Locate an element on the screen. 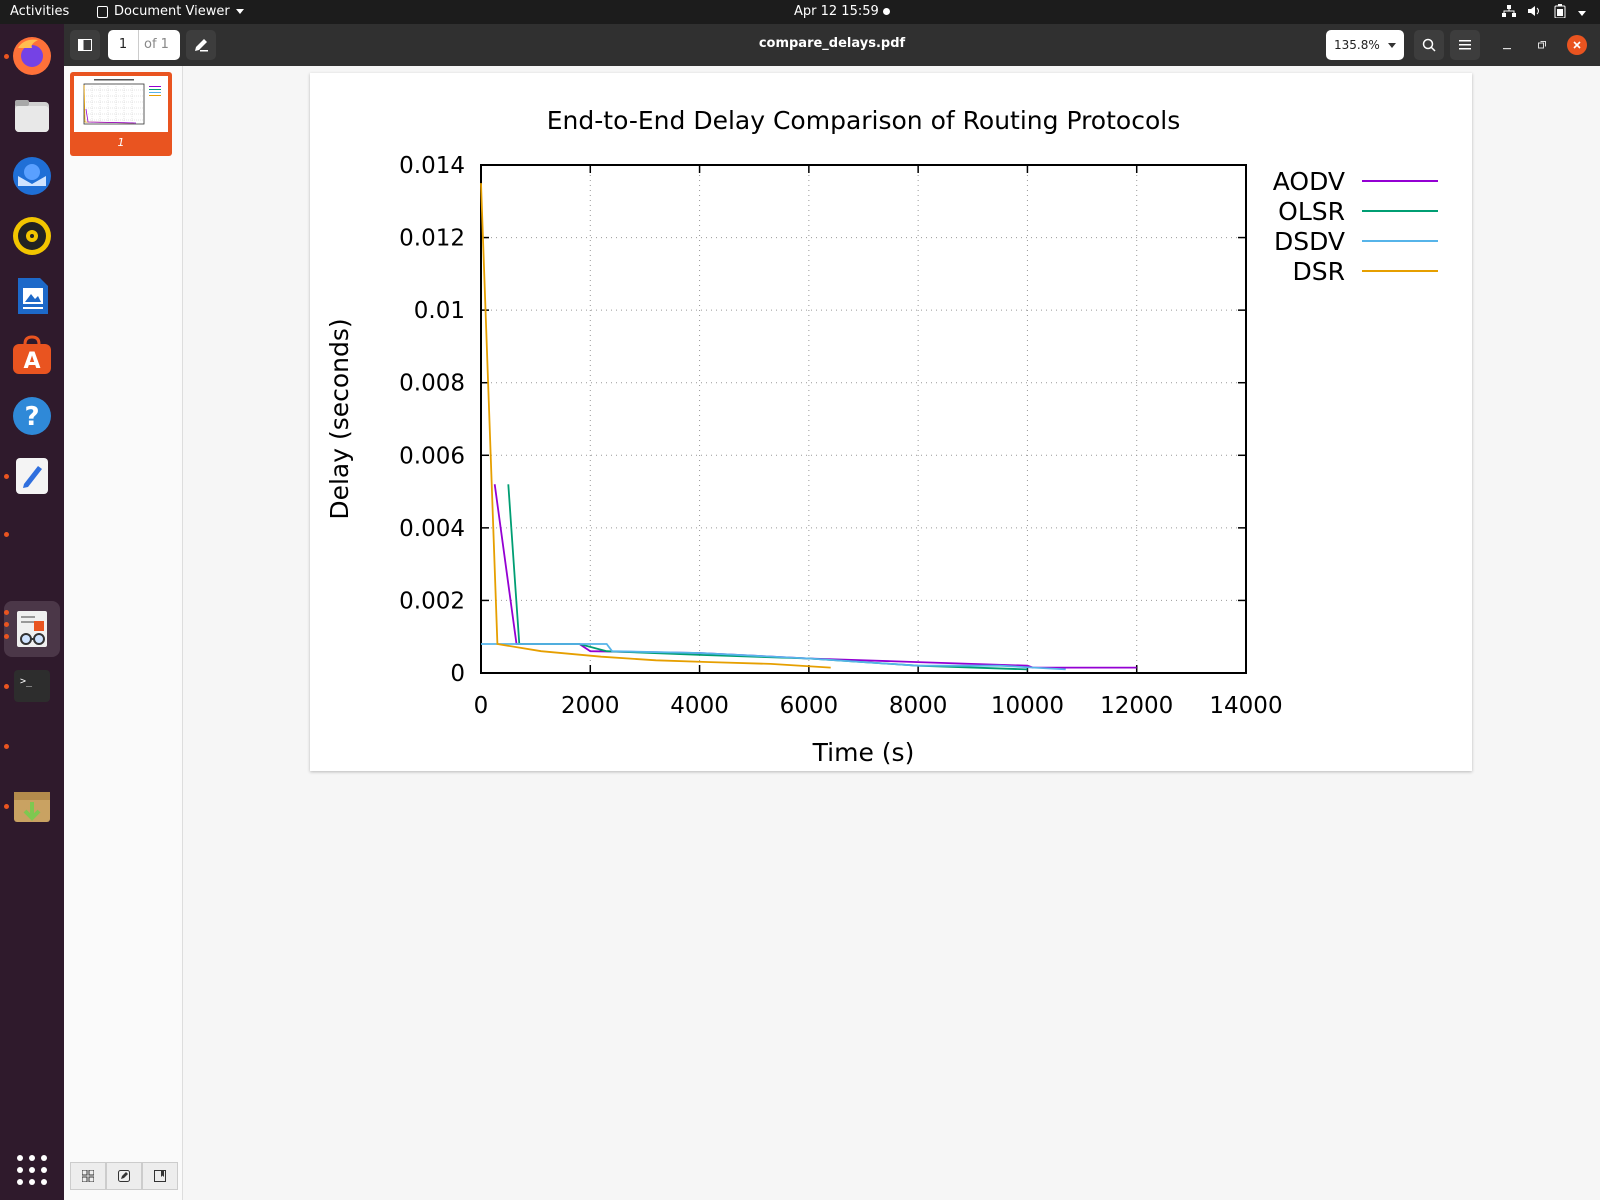 The image size is (1600, 1200). page-selector: 1 of 1 is located at coordinates (144, 45).